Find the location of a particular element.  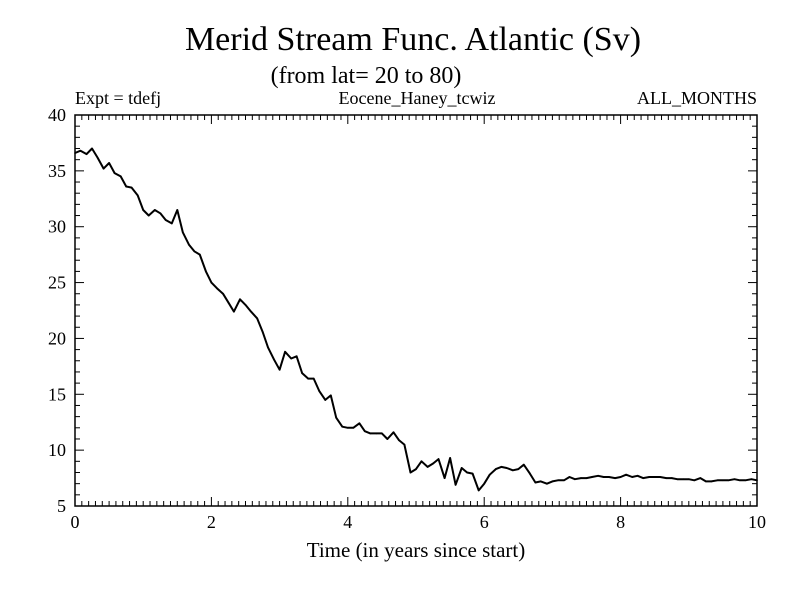

x-tick-label: 2 is located at coordinates (211, 522).